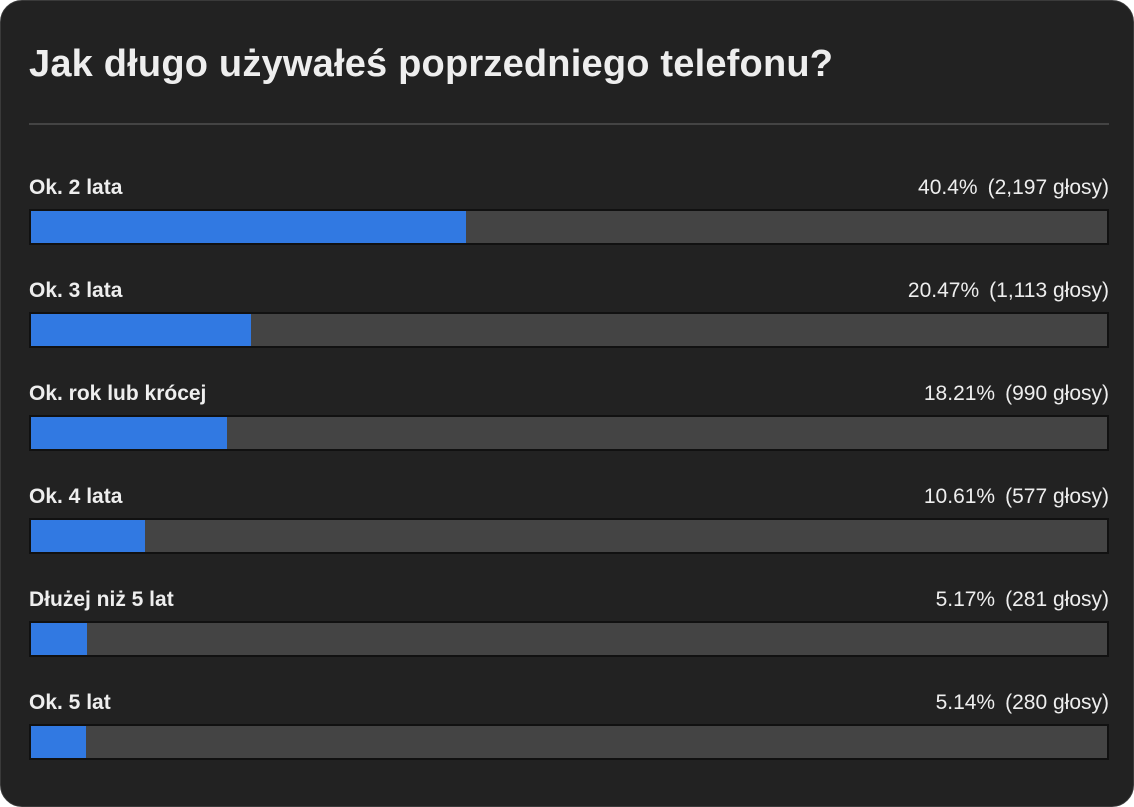  Describe the element at coordinates (118, 393) in the screenshot. I see `option-label: Ok. rok lub krócej` at that location.